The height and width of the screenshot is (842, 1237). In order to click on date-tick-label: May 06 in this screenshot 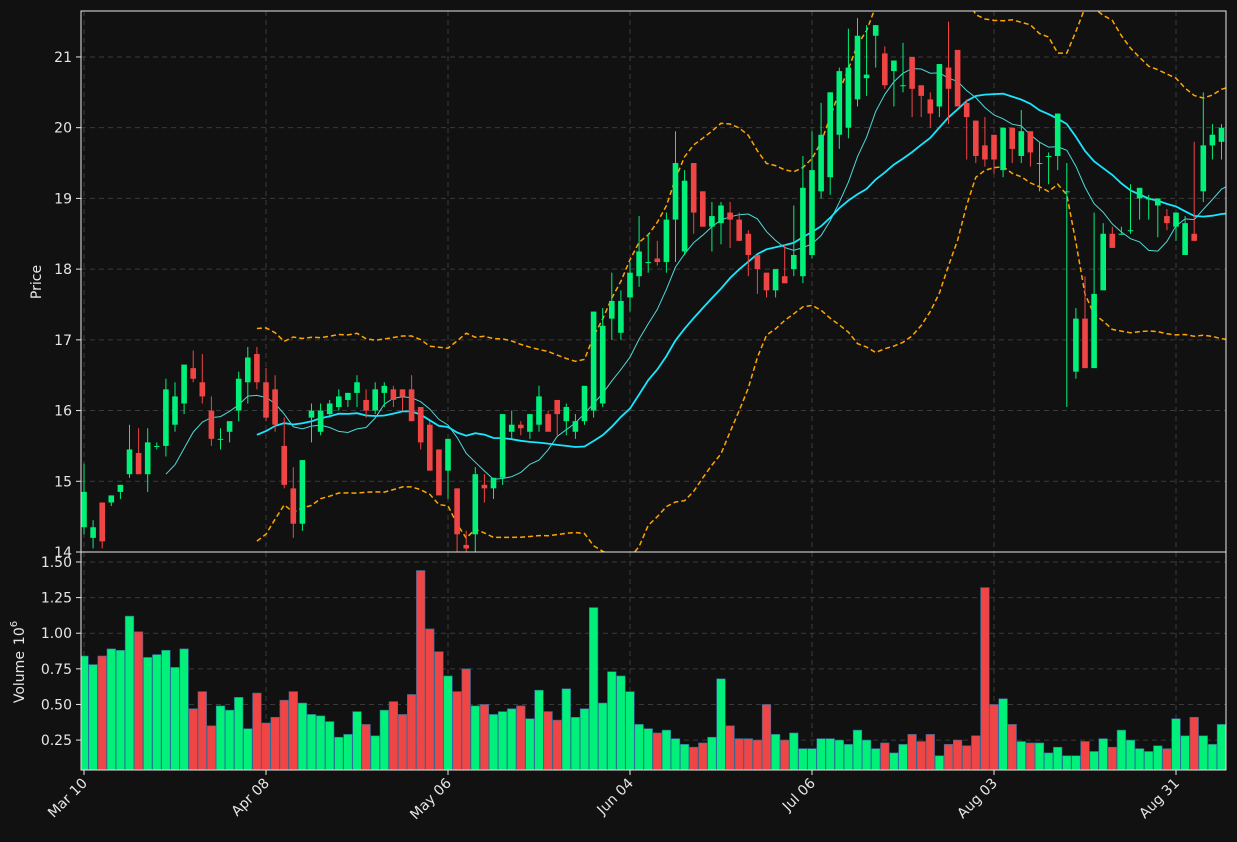, I will do `click(431, 799)`.